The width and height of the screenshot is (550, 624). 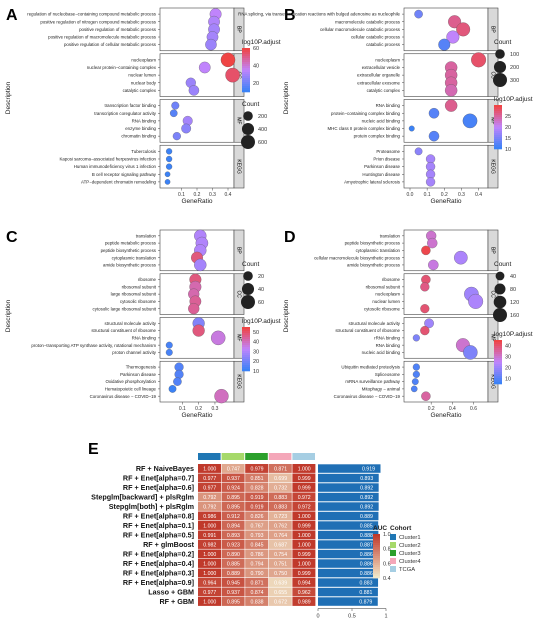 What do you see at coordinates (364, 128) in the screenshot?
I see `term-label: MHC class II protein complex binding` at bounding box center [364, 128].